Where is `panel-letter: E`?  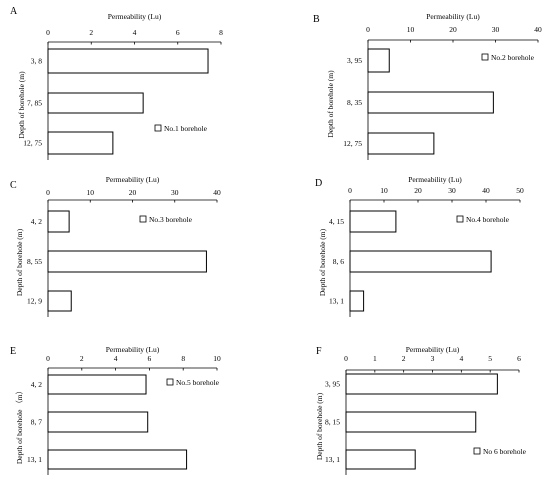
panel-letter: E is located at coordinates (13, 351).